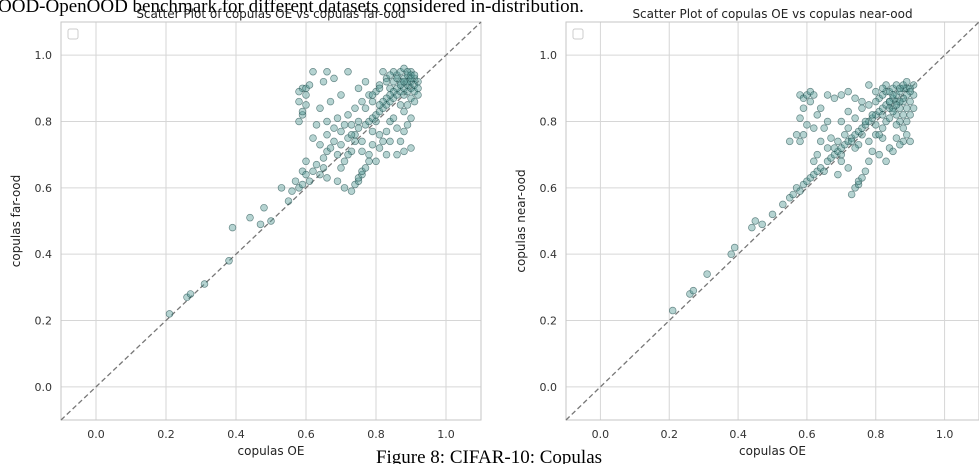 This screenshot has height=464, width=979. What do you see at coordinates (549, 321) in the screenshot?
I see `y-tick-label: 0.2` at bounding box center [549, 321].